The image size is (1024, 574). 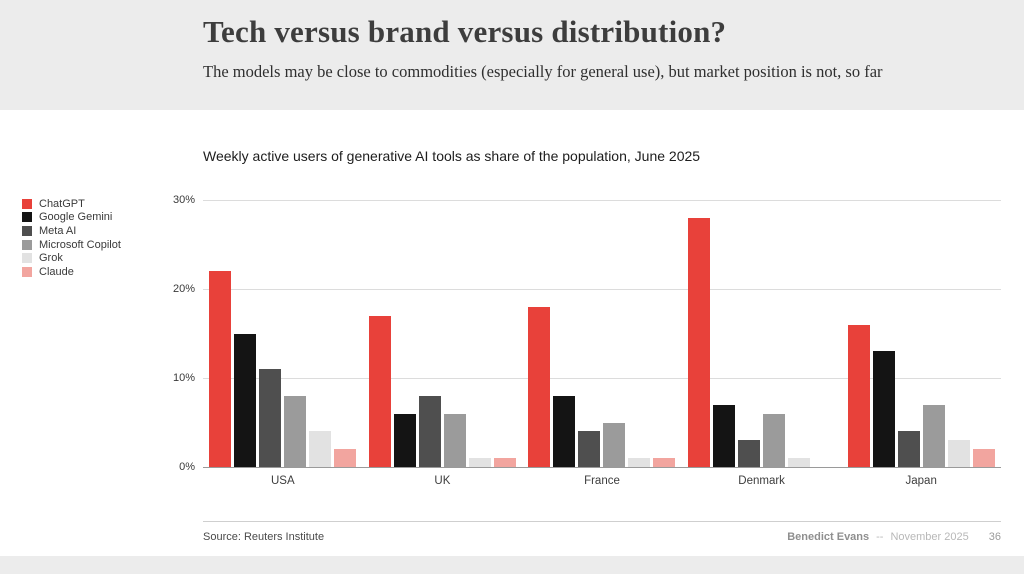 I want to click on x-label-usa: USA, so click(x=282, y=481).